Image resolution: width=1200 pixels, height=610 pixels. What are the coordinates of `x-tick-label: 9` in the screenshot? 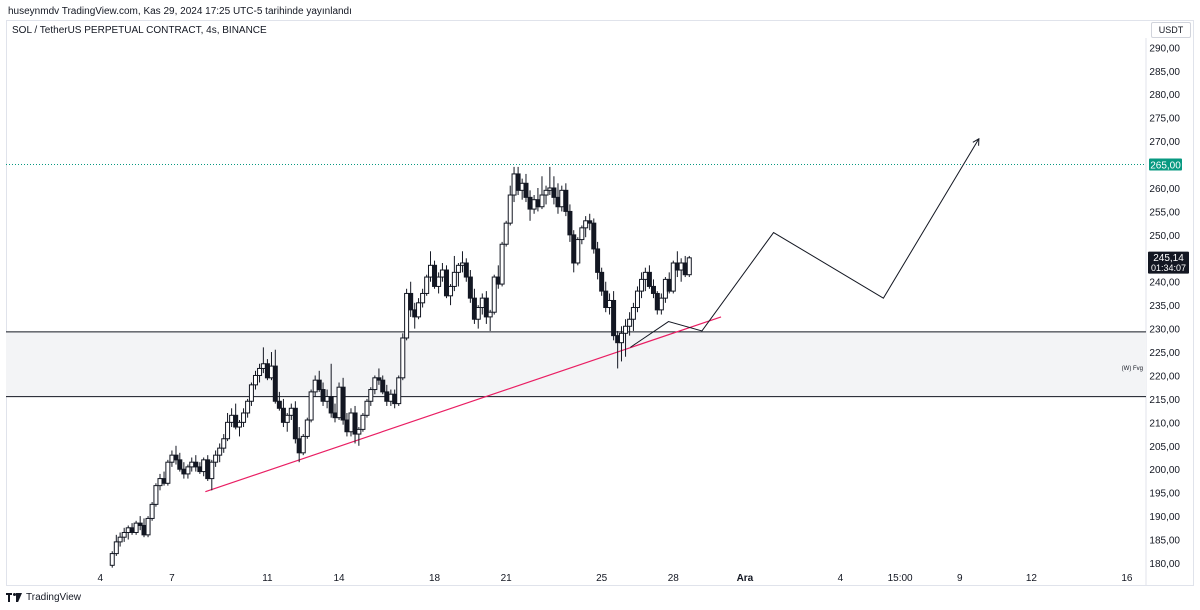 It's located at (960, 578).